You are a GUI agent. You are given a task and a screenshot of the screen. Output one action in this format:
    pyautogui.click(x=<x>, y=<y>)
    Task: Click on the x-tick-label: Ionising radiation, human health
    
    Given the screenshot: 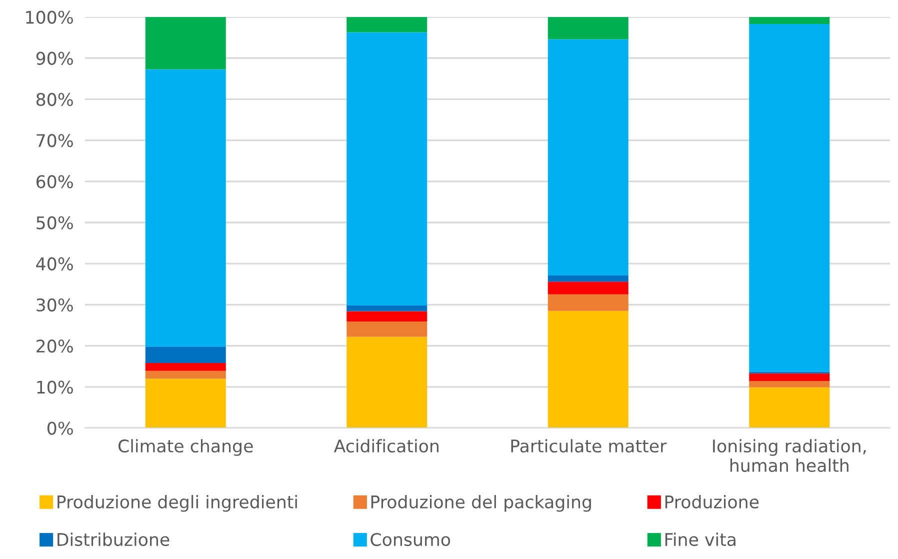 What is the action you would take?
    pyautogui.click(x=789, y=455)
    